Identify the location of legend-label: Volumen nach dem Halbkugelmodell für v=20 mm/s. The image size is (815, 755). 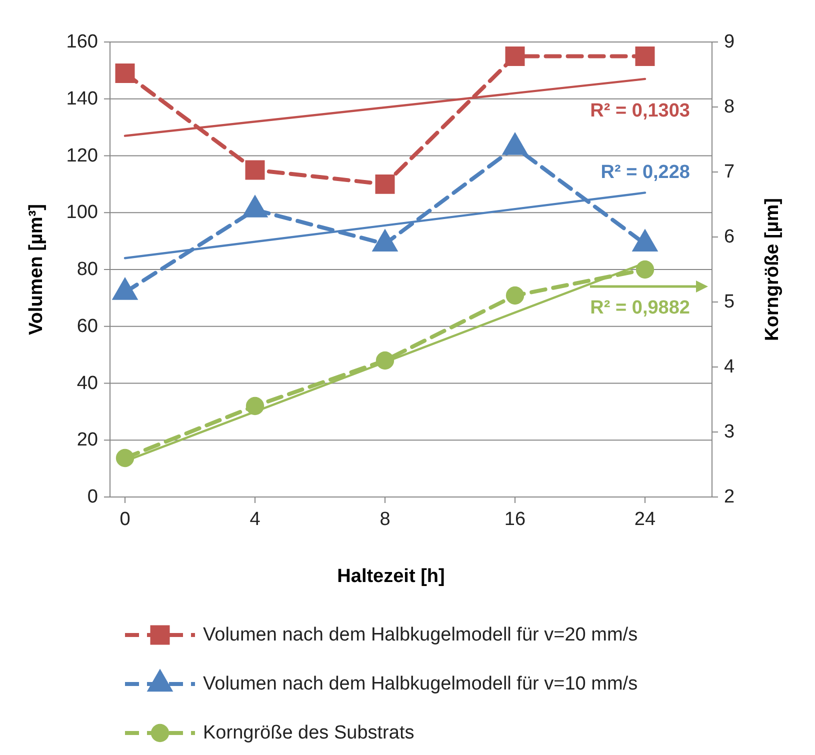
(420, 635).